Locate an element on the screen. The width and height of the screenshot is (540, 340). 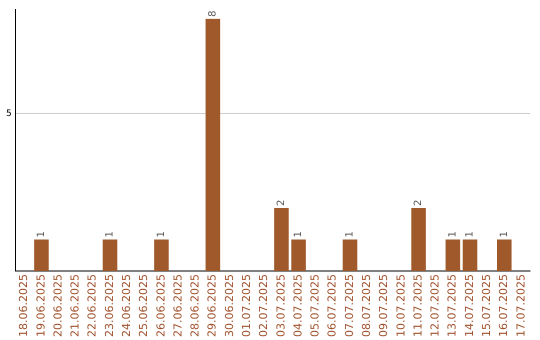
data-label: 8 is located at coordinates (212, 13).